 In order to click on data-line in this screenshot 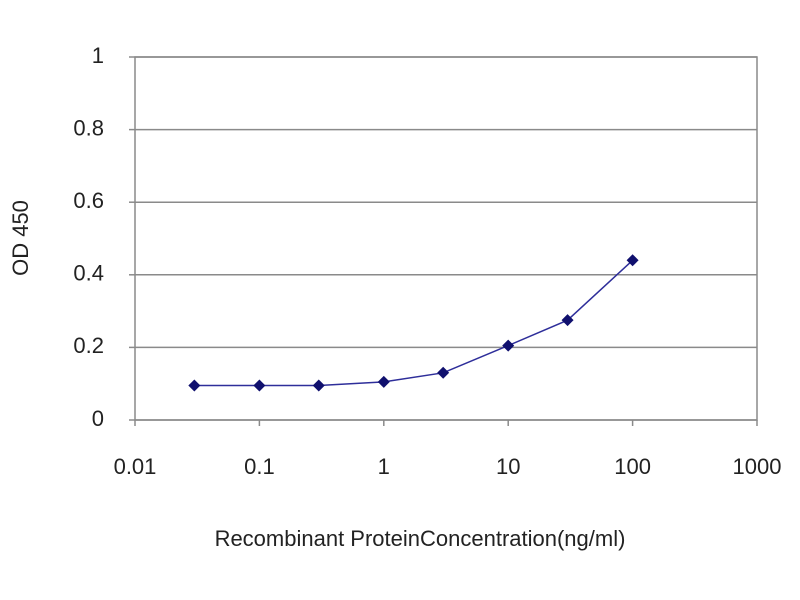, I will do `click(414, 323)`.